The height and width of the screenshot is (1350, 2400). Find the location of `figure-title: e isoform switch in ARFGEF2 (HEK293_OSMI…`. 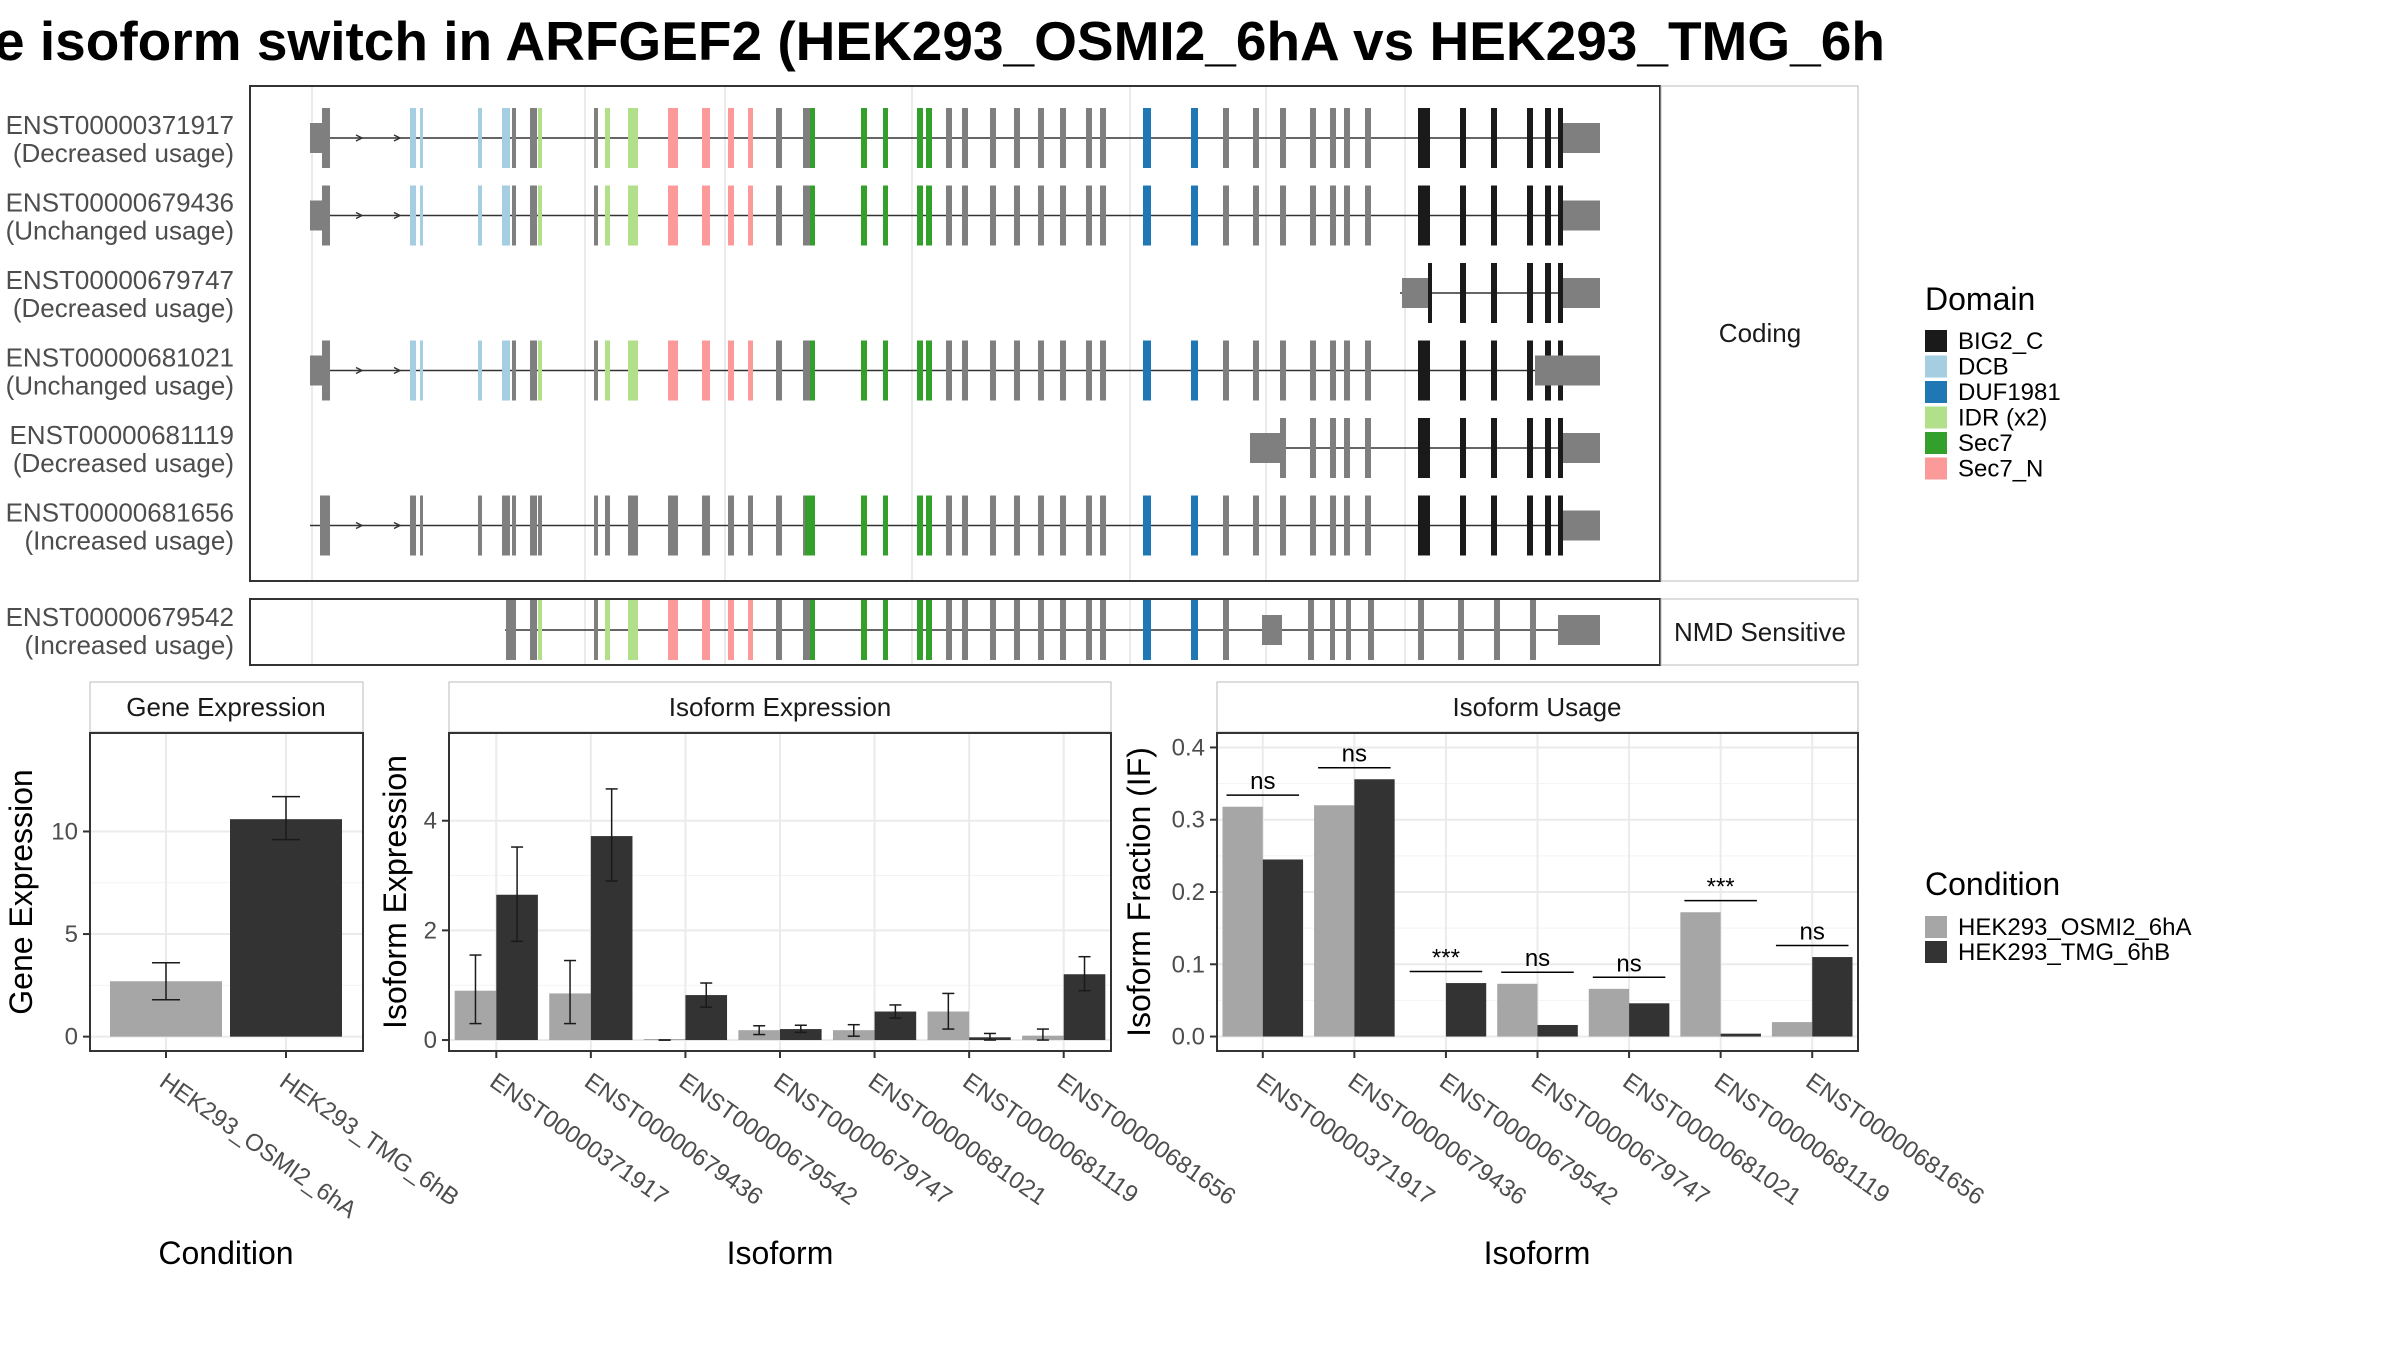

figure-title: e isoform switch in ARFGEF2 (HEK293_OSMI… is located at coordinates (942, 41).